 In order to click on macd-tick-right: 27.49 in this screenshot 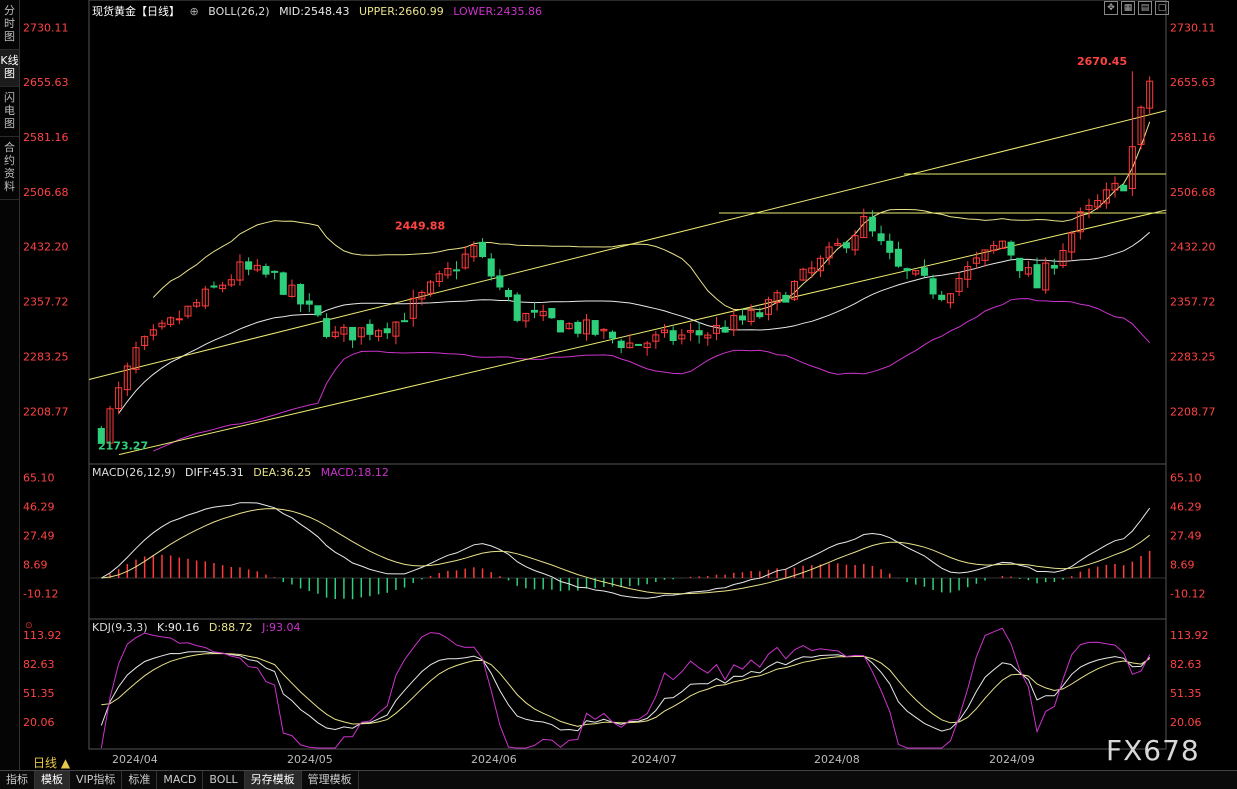, I will do `click(1186, 536)`.